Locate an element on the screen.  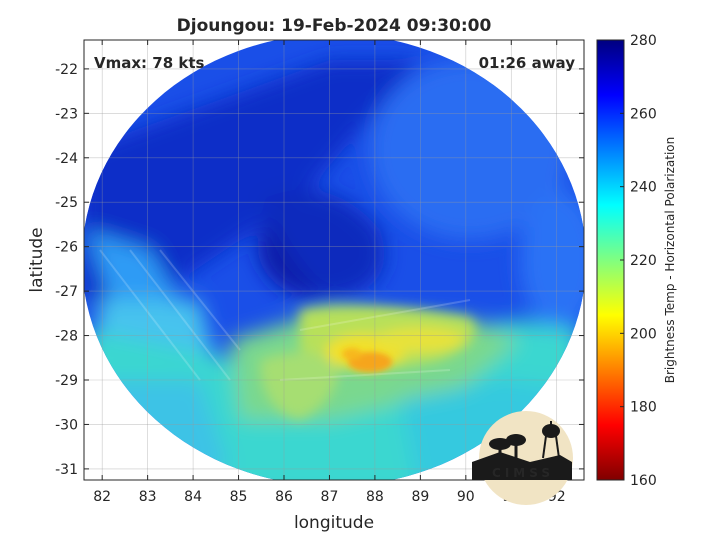
colorbar-tick-label: 240 is located at coordinates (643, 188).